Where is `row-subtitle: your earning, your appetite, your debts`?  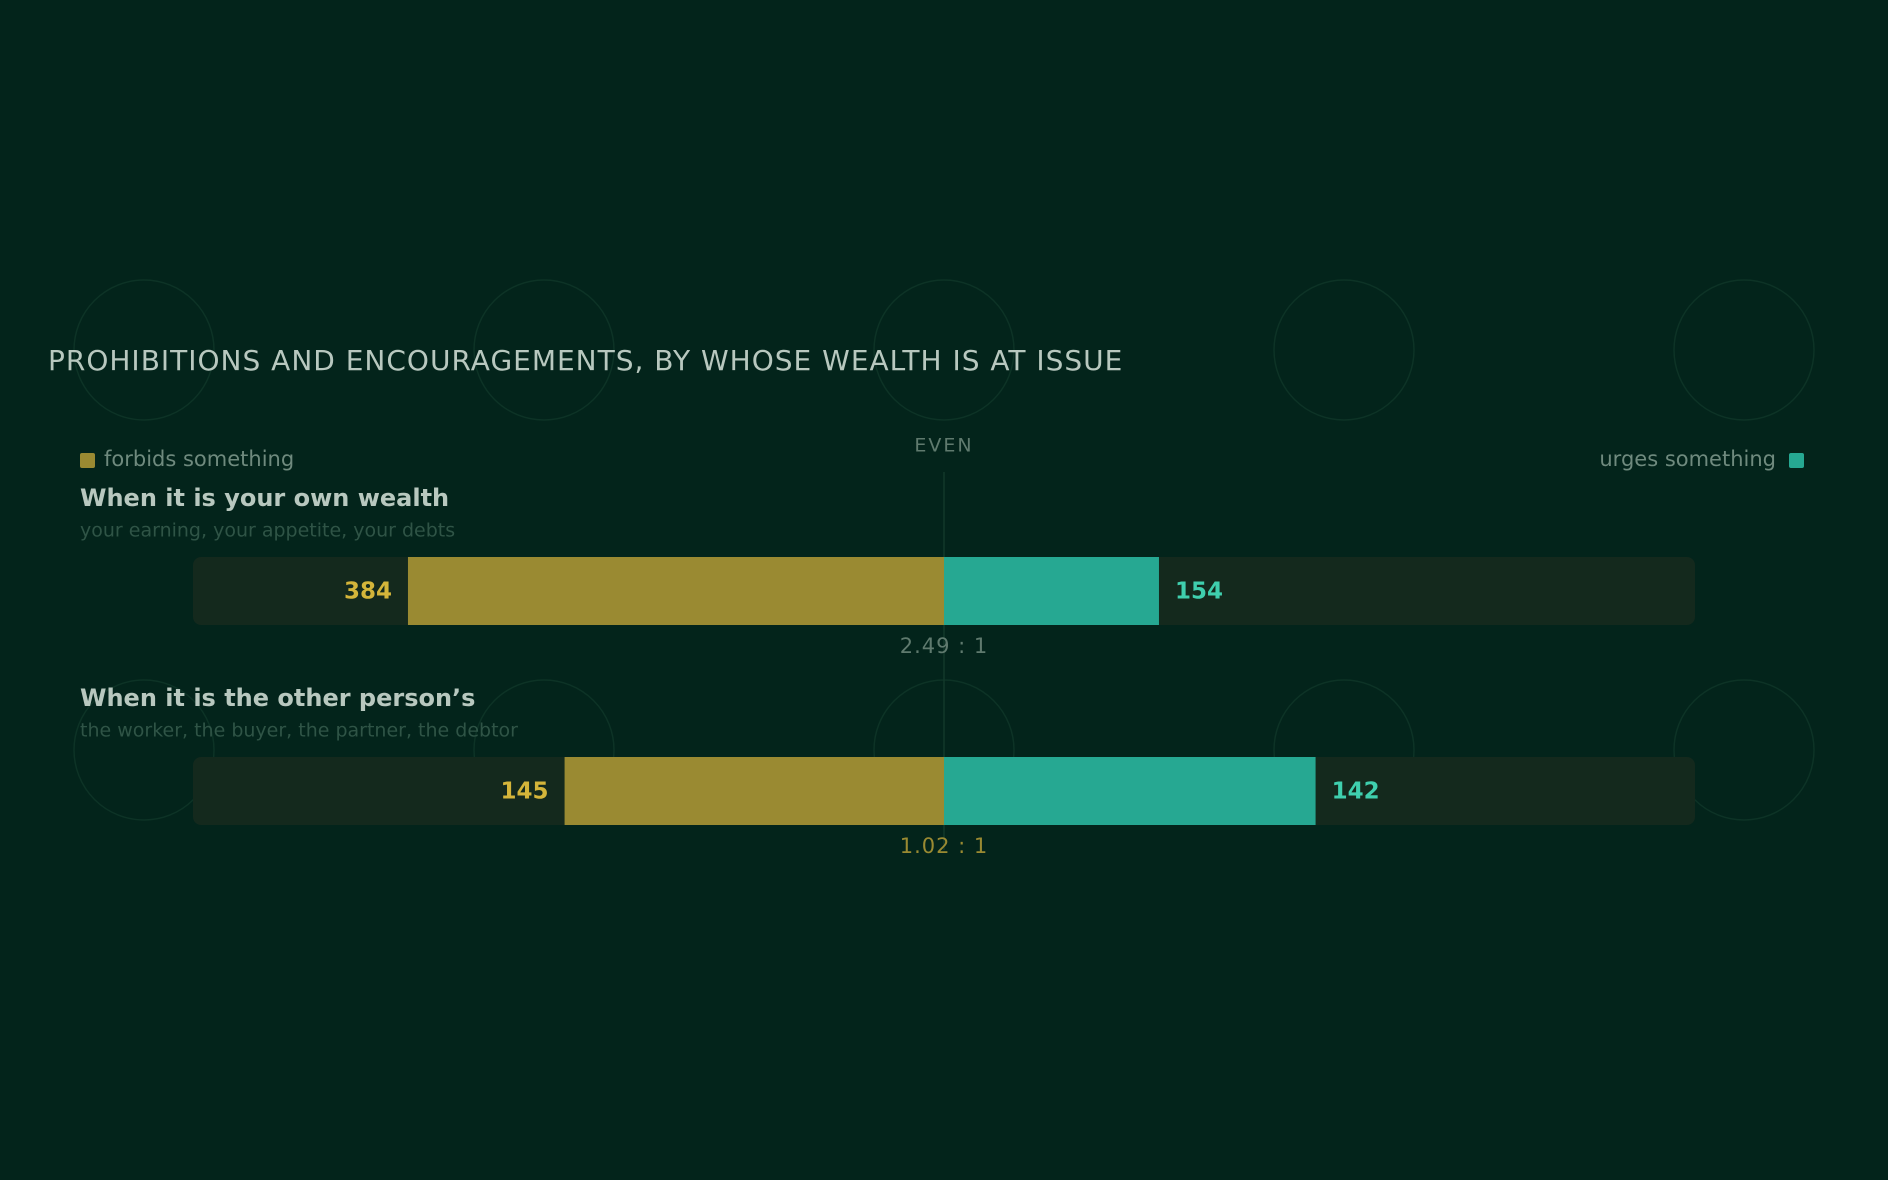 row-subtitle: your earning, your appetite, your debts is located at coordinates (267, 531).